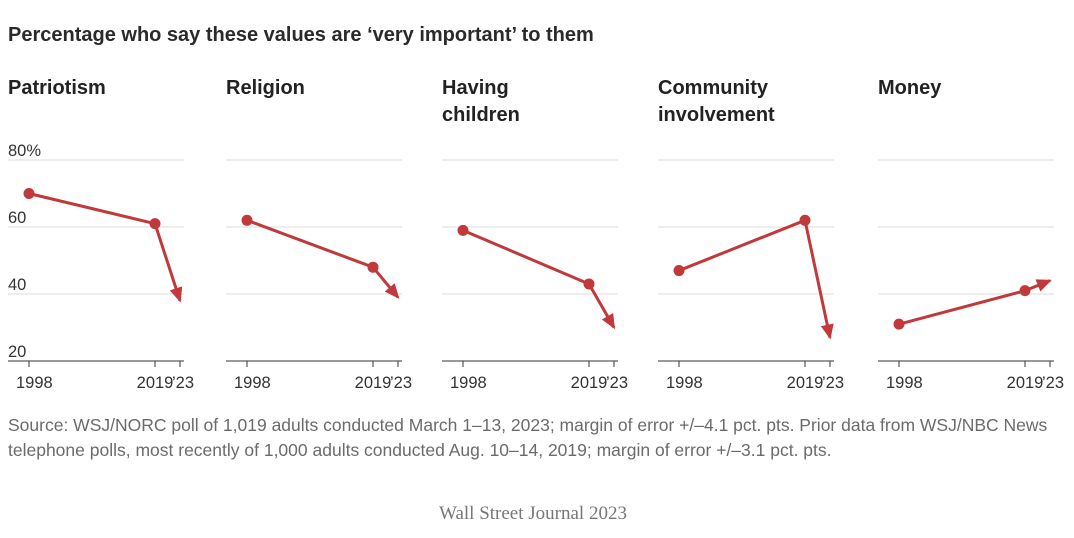 The width and height of the screenshot is (1074, 538). What do you see at coordinates (17, 218) in the screenshot?
I see `y-tick-label: 60` at bounding box center [17, 218].